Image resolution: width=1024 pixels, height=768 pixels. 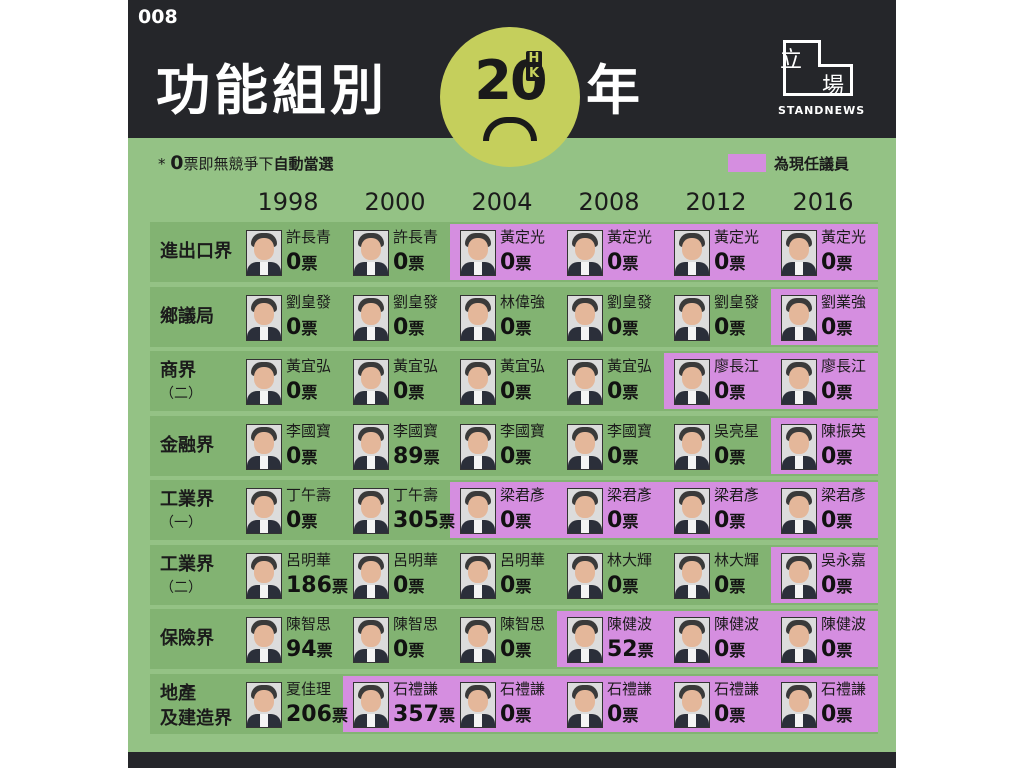 I want to click on candidate-name: 石禮謙, so click(x=737, y=689).